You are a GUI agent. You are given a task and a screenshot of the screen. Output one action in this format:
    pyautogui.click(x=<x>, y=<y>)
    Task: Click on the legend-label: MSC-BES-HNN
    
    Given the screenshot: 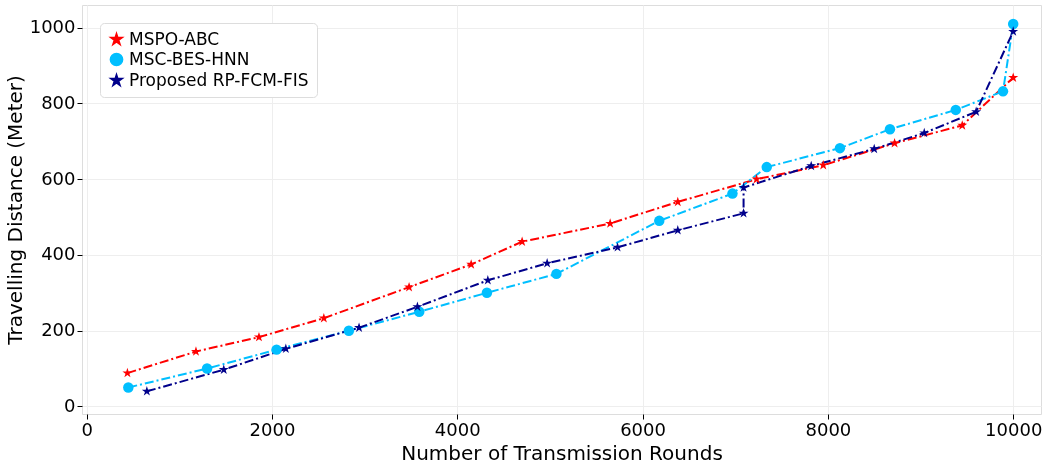 What is the action you would take?
    pyautogui.click(x=189, y=58)
    